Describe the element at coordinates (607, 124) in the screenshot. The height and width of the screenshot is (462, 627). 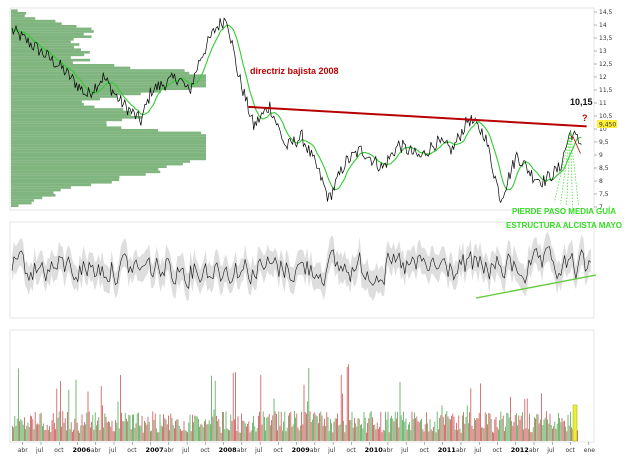
I see `last-price-badge` at that location.